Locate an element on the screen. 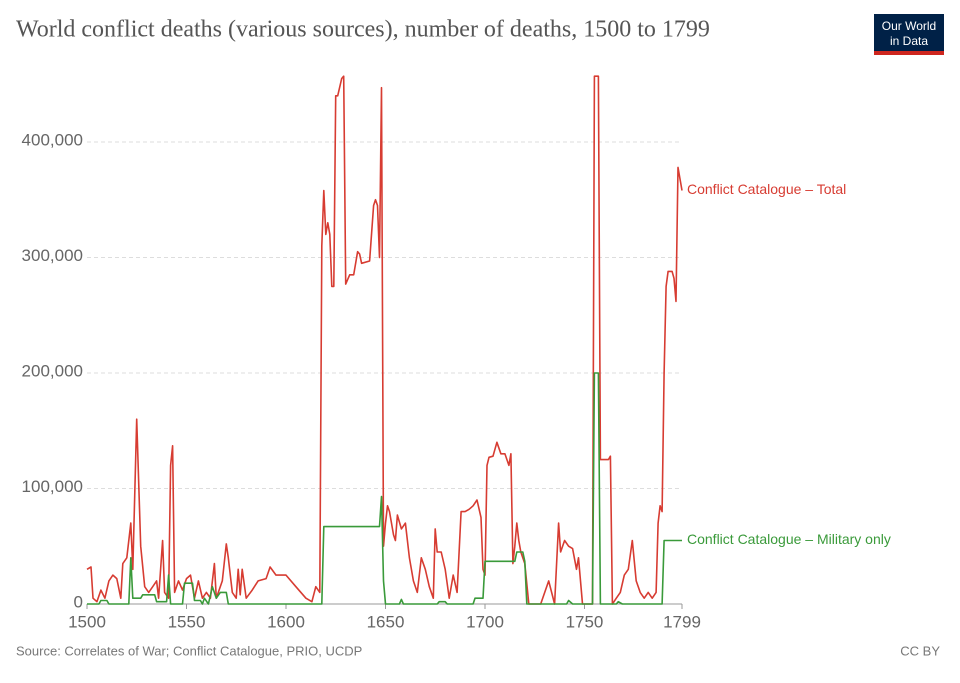 This screenshot has height=683, width=960. y-tick-label: 200,000 is located at coordinates (52, 370).